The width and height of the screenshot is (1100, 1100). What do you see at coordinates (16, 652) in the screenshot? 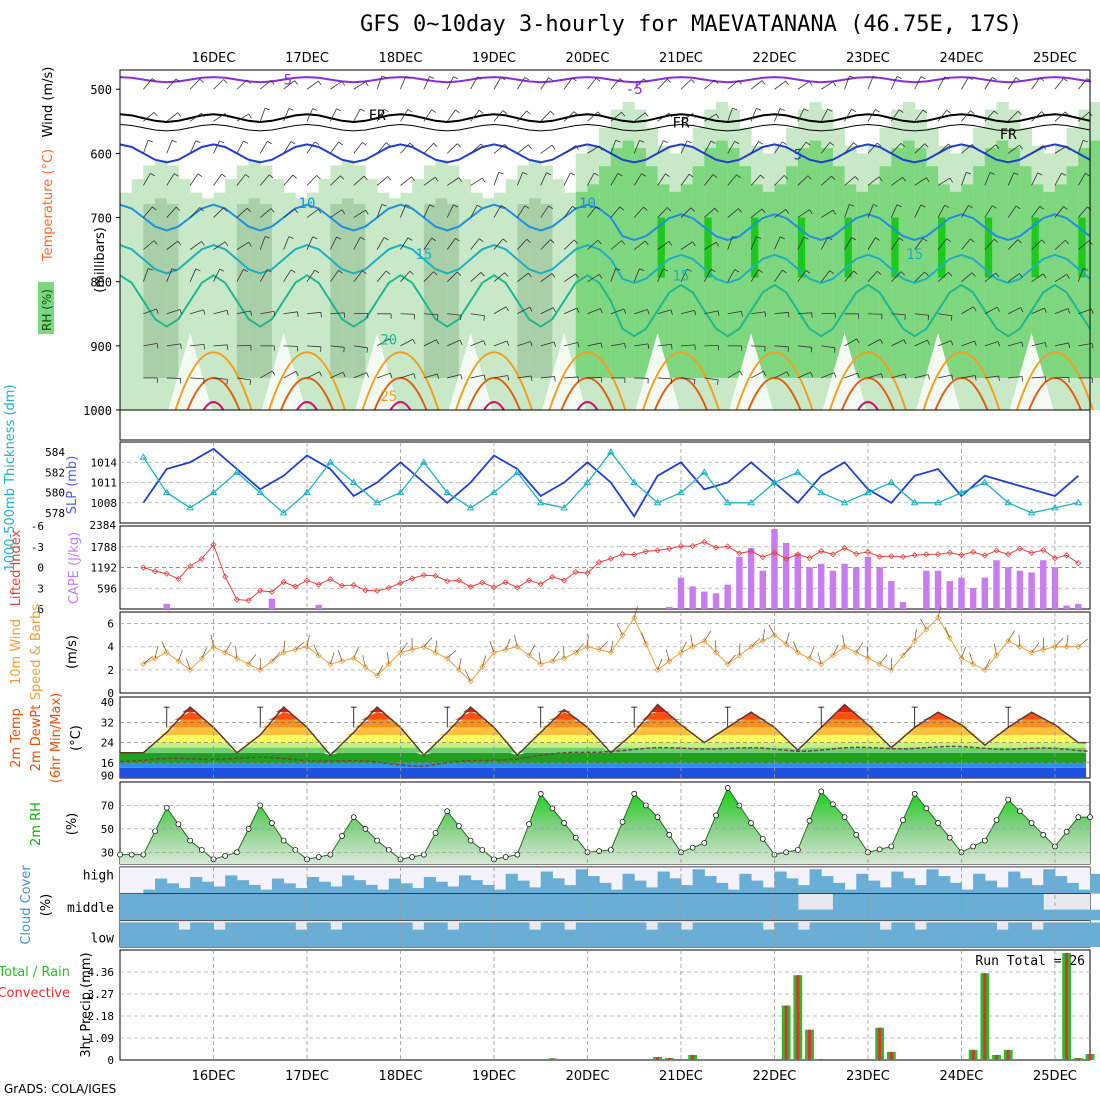
I see `ylabel-wind10: 10m Wind` at bounding box center [16, 652].